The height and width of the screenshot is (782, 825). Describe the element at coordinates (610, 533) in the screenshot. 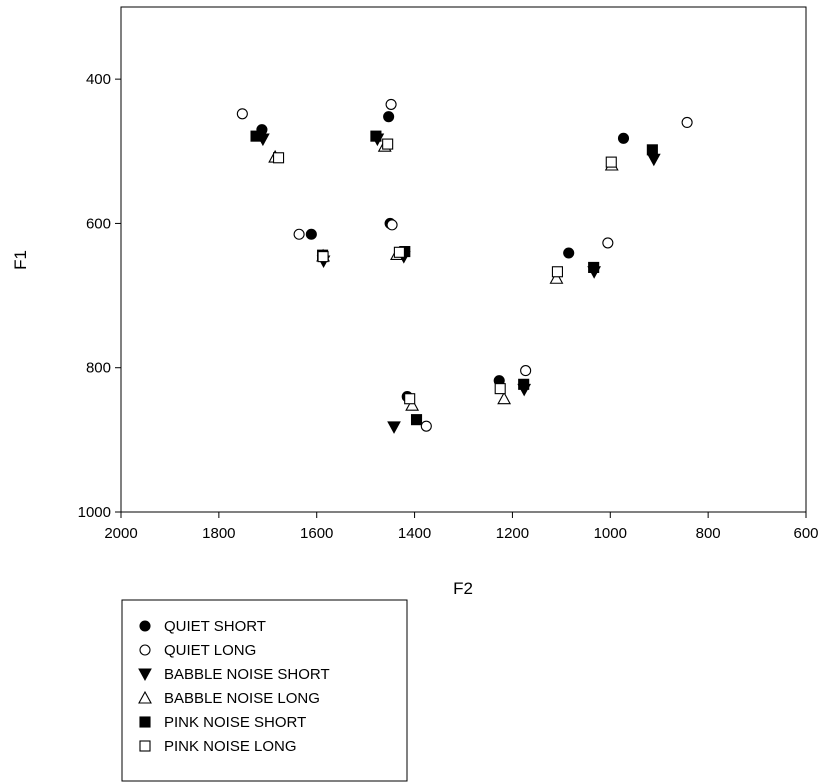

I see `x-tick-label: 1000` at that location.